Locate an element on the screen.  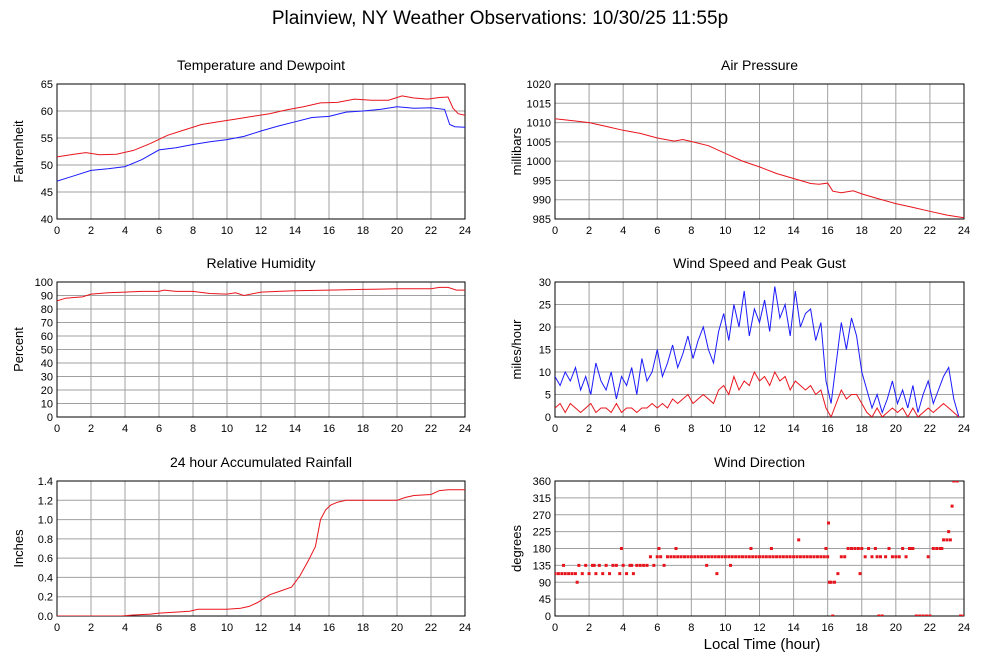
y-tick-label: 990 is located at coordinates (542, 201).